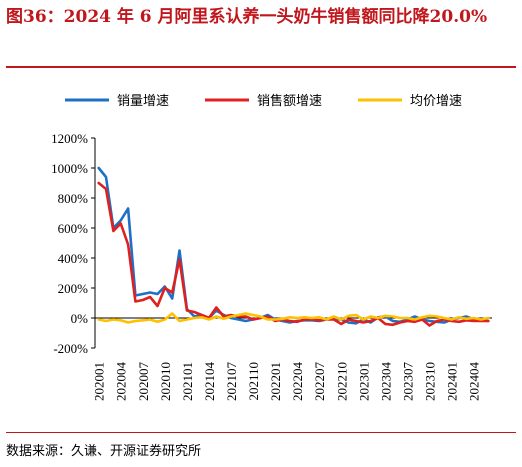  What do you see at coordinates (99, 381) in the screenshot?
I see `x-tick-label: 202001` at bounding box center [99, 381].